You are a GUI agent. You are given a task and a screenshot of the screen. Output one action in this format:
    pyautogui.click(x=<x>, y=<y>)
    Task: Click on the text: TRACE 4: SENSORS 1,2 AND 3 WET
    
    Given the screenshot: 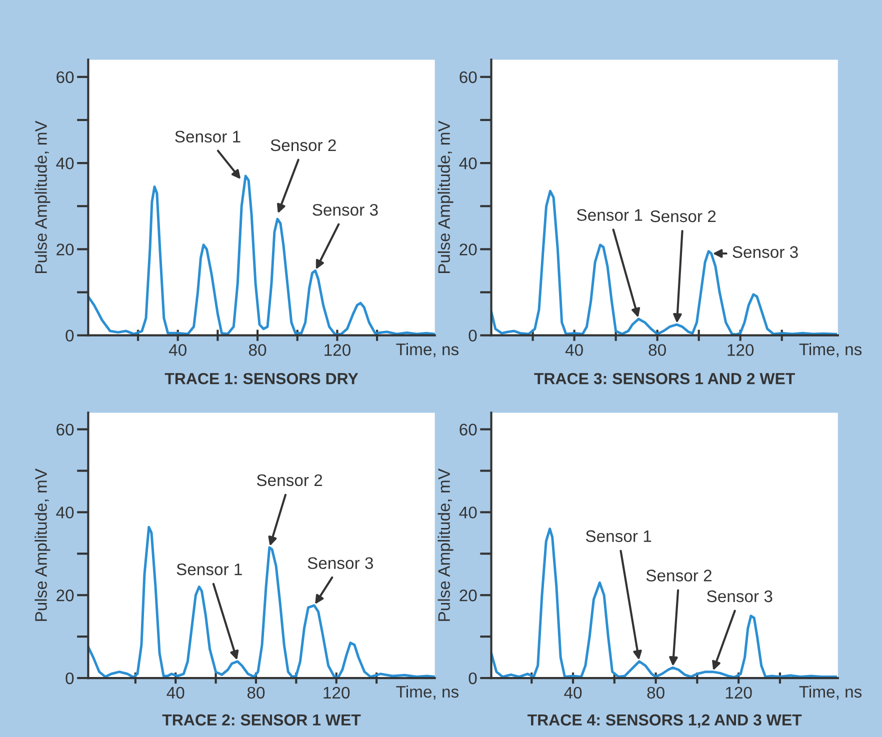 What is the action you would take?
    pyautogui.click(x=665, y=721)
    